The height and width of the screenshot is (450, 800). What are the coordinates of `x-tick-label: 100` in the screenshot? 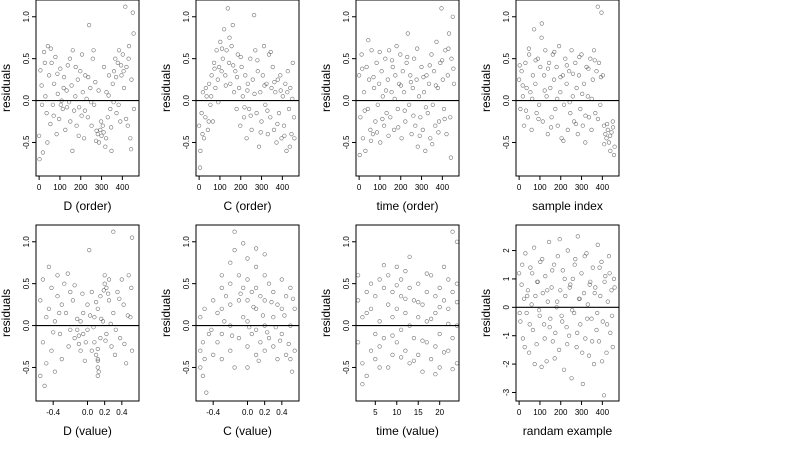 It's located at (540, 187).